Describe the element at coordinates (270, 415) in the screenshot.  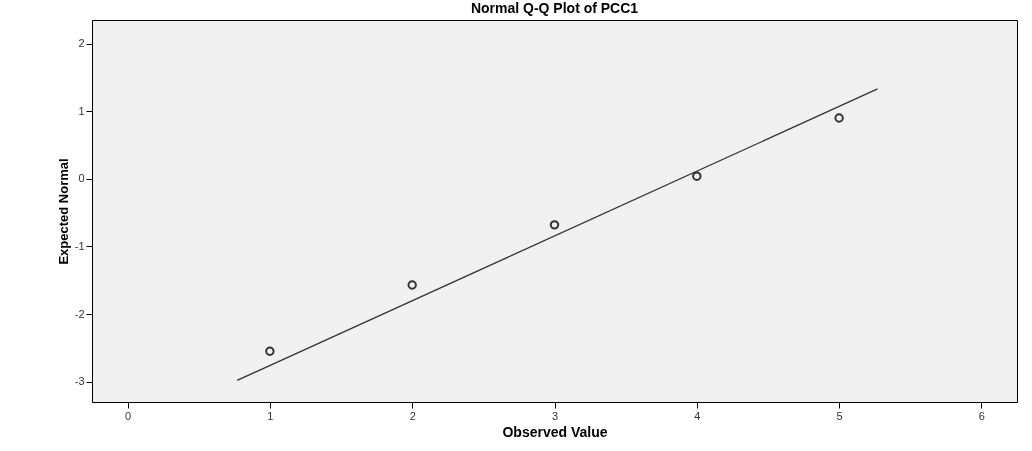
I see `x-tick-label: 1` at that location.